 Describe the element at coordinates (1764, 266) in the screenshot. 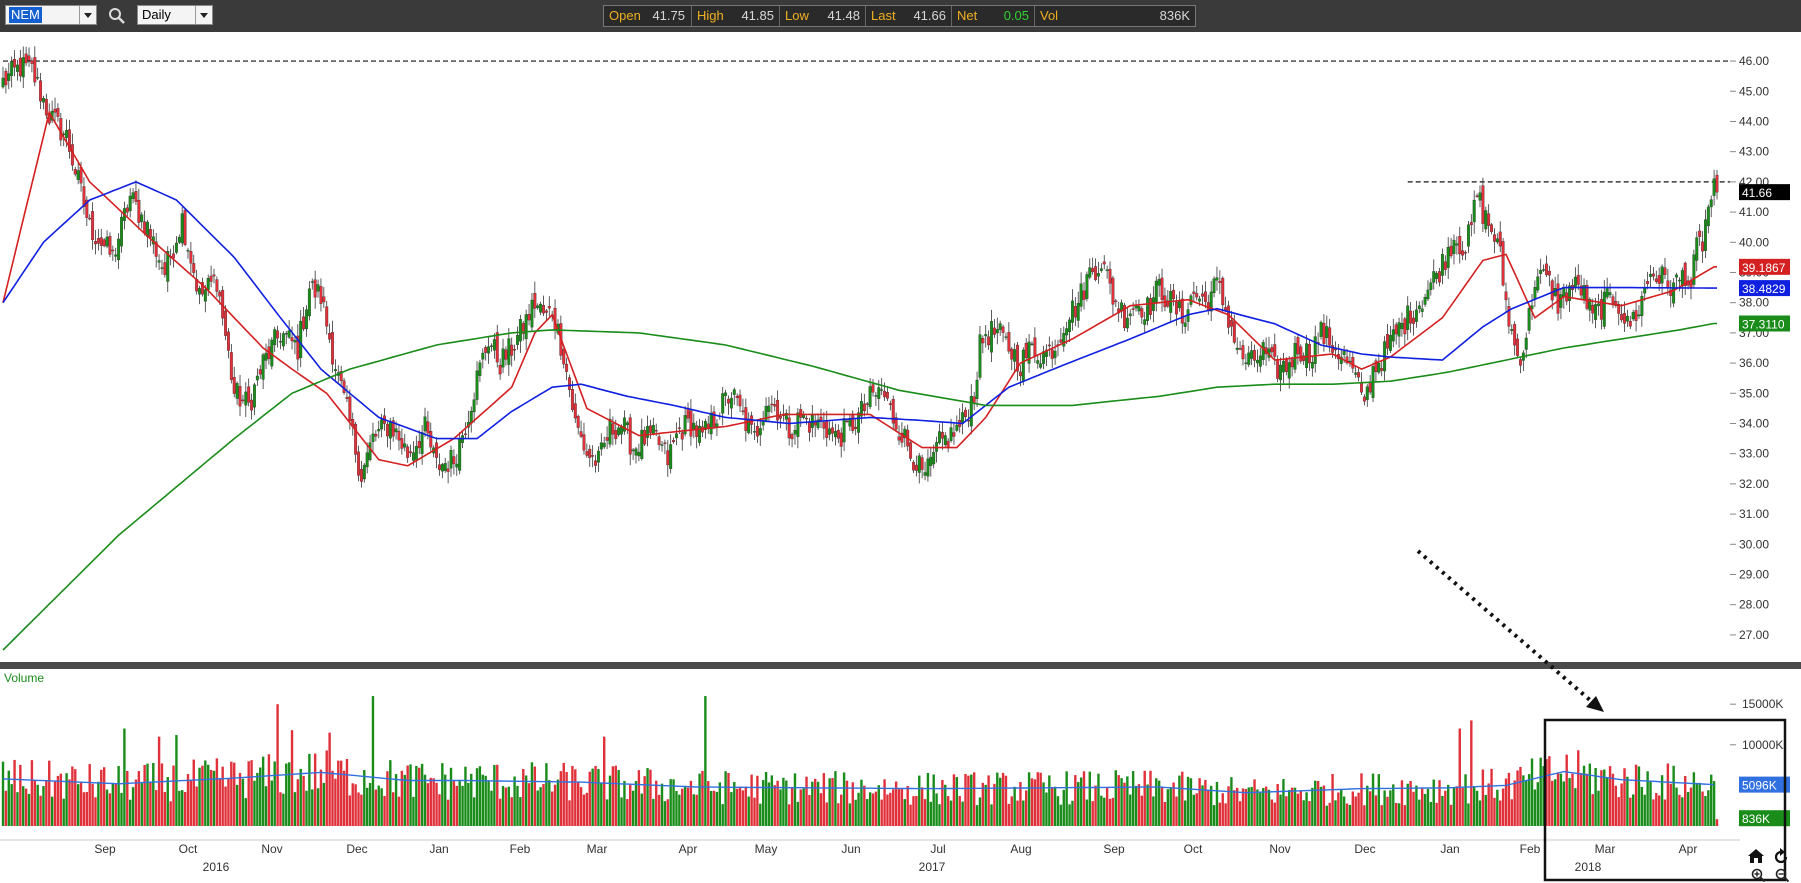

I see `value-label-box` at that location.